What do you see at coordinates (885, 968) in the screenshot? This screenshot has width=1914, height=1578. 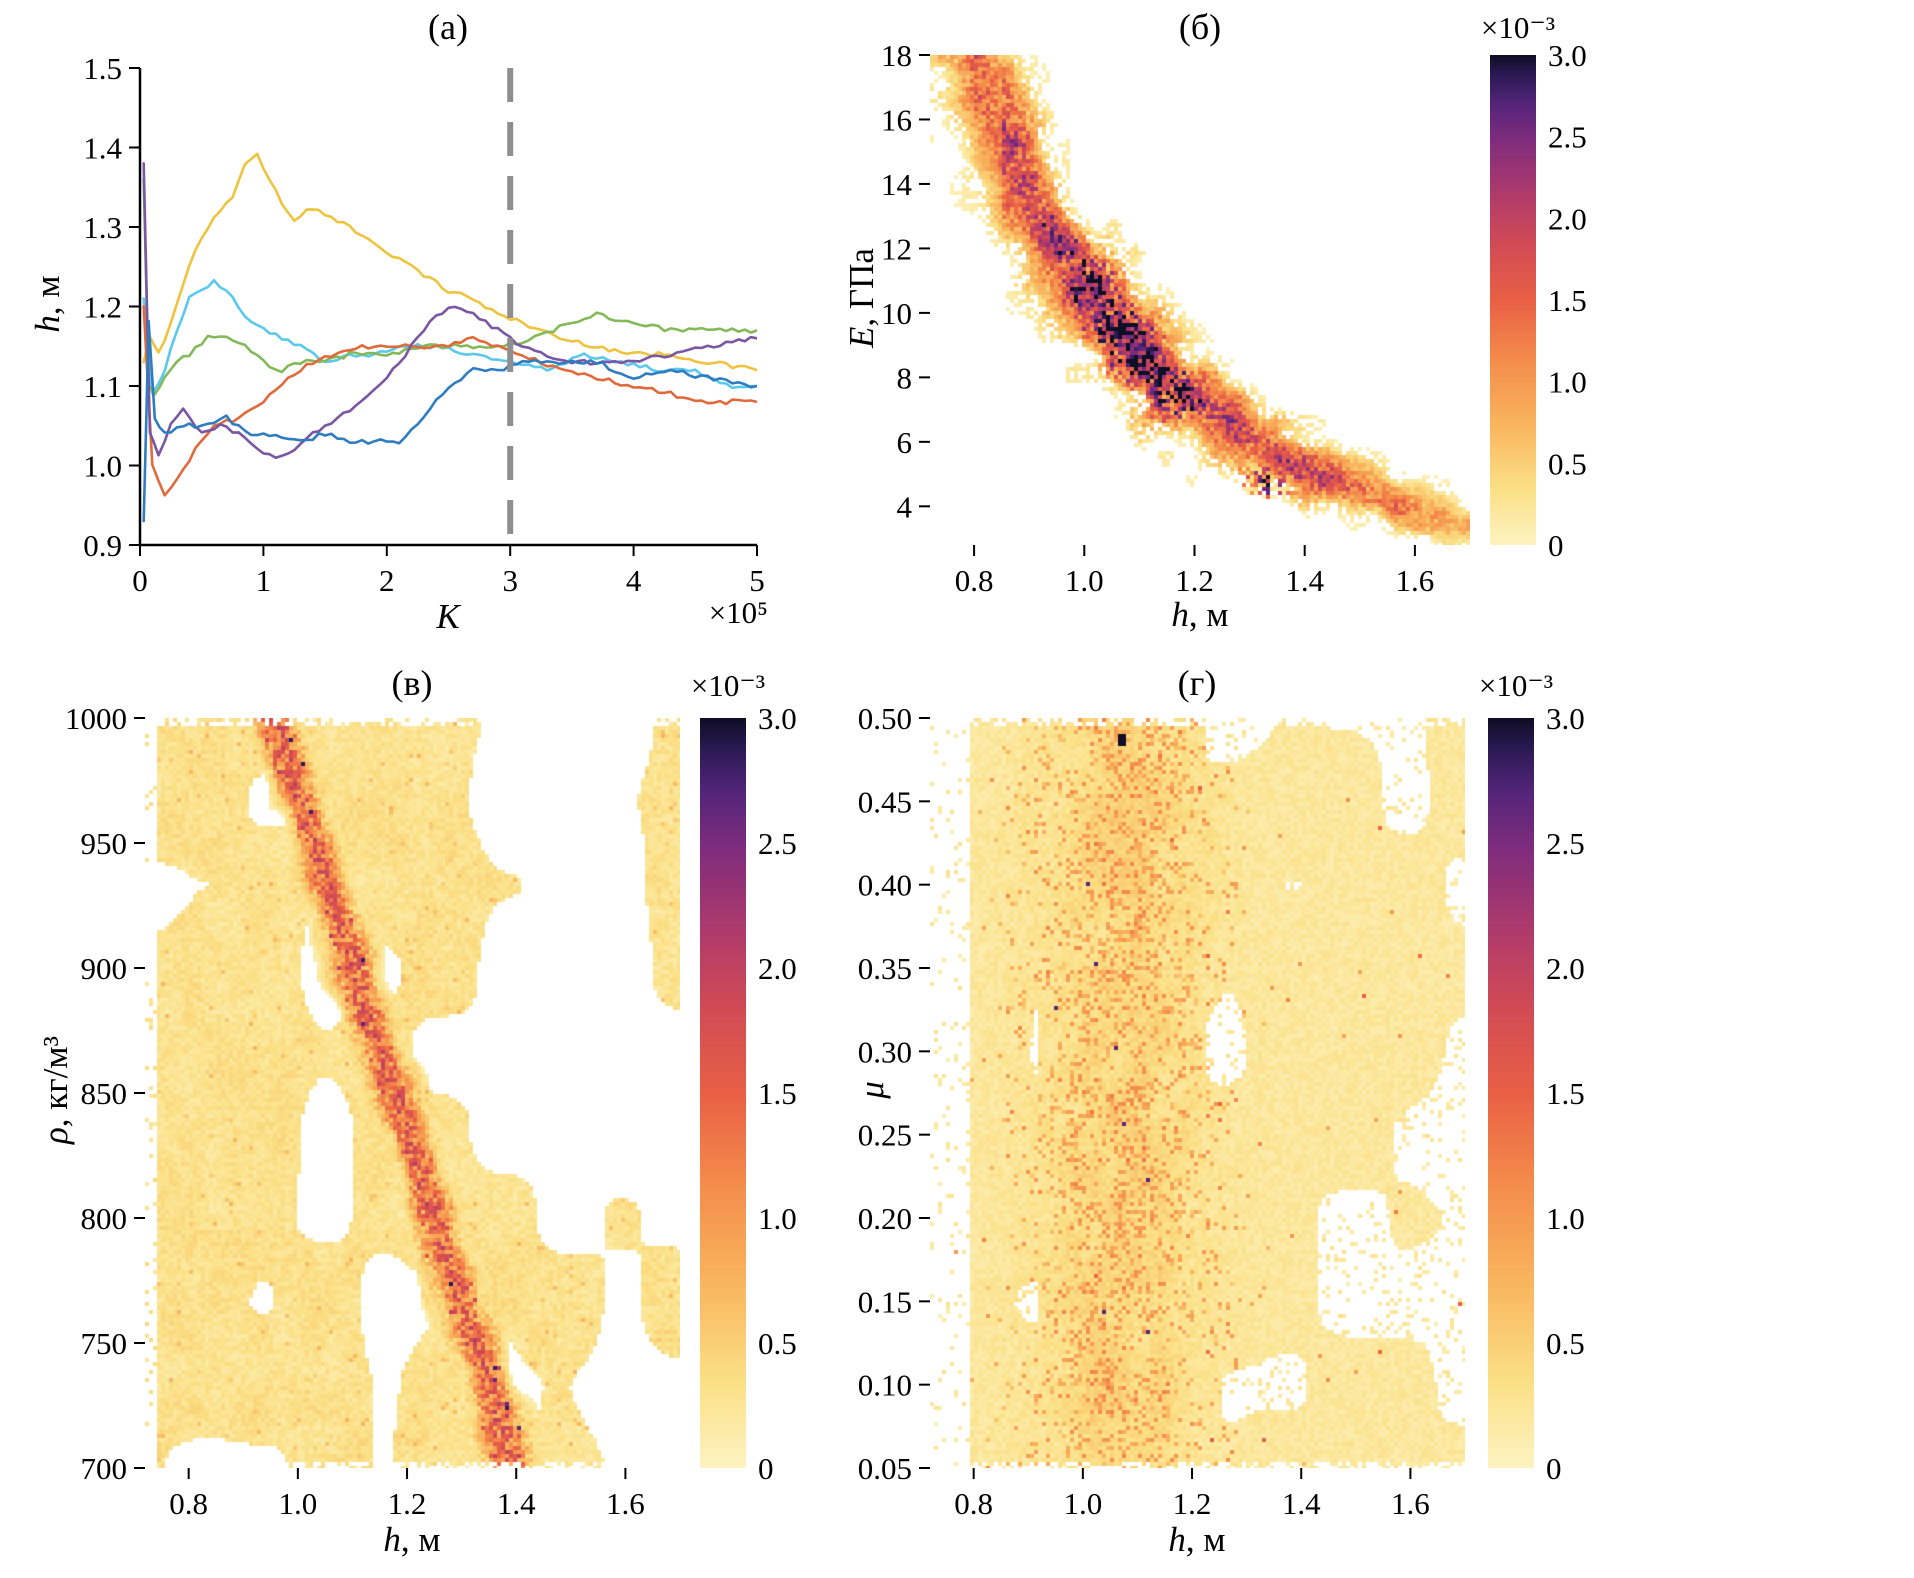 I see `svg-text: 0.35` at bounding box center [885, 968].